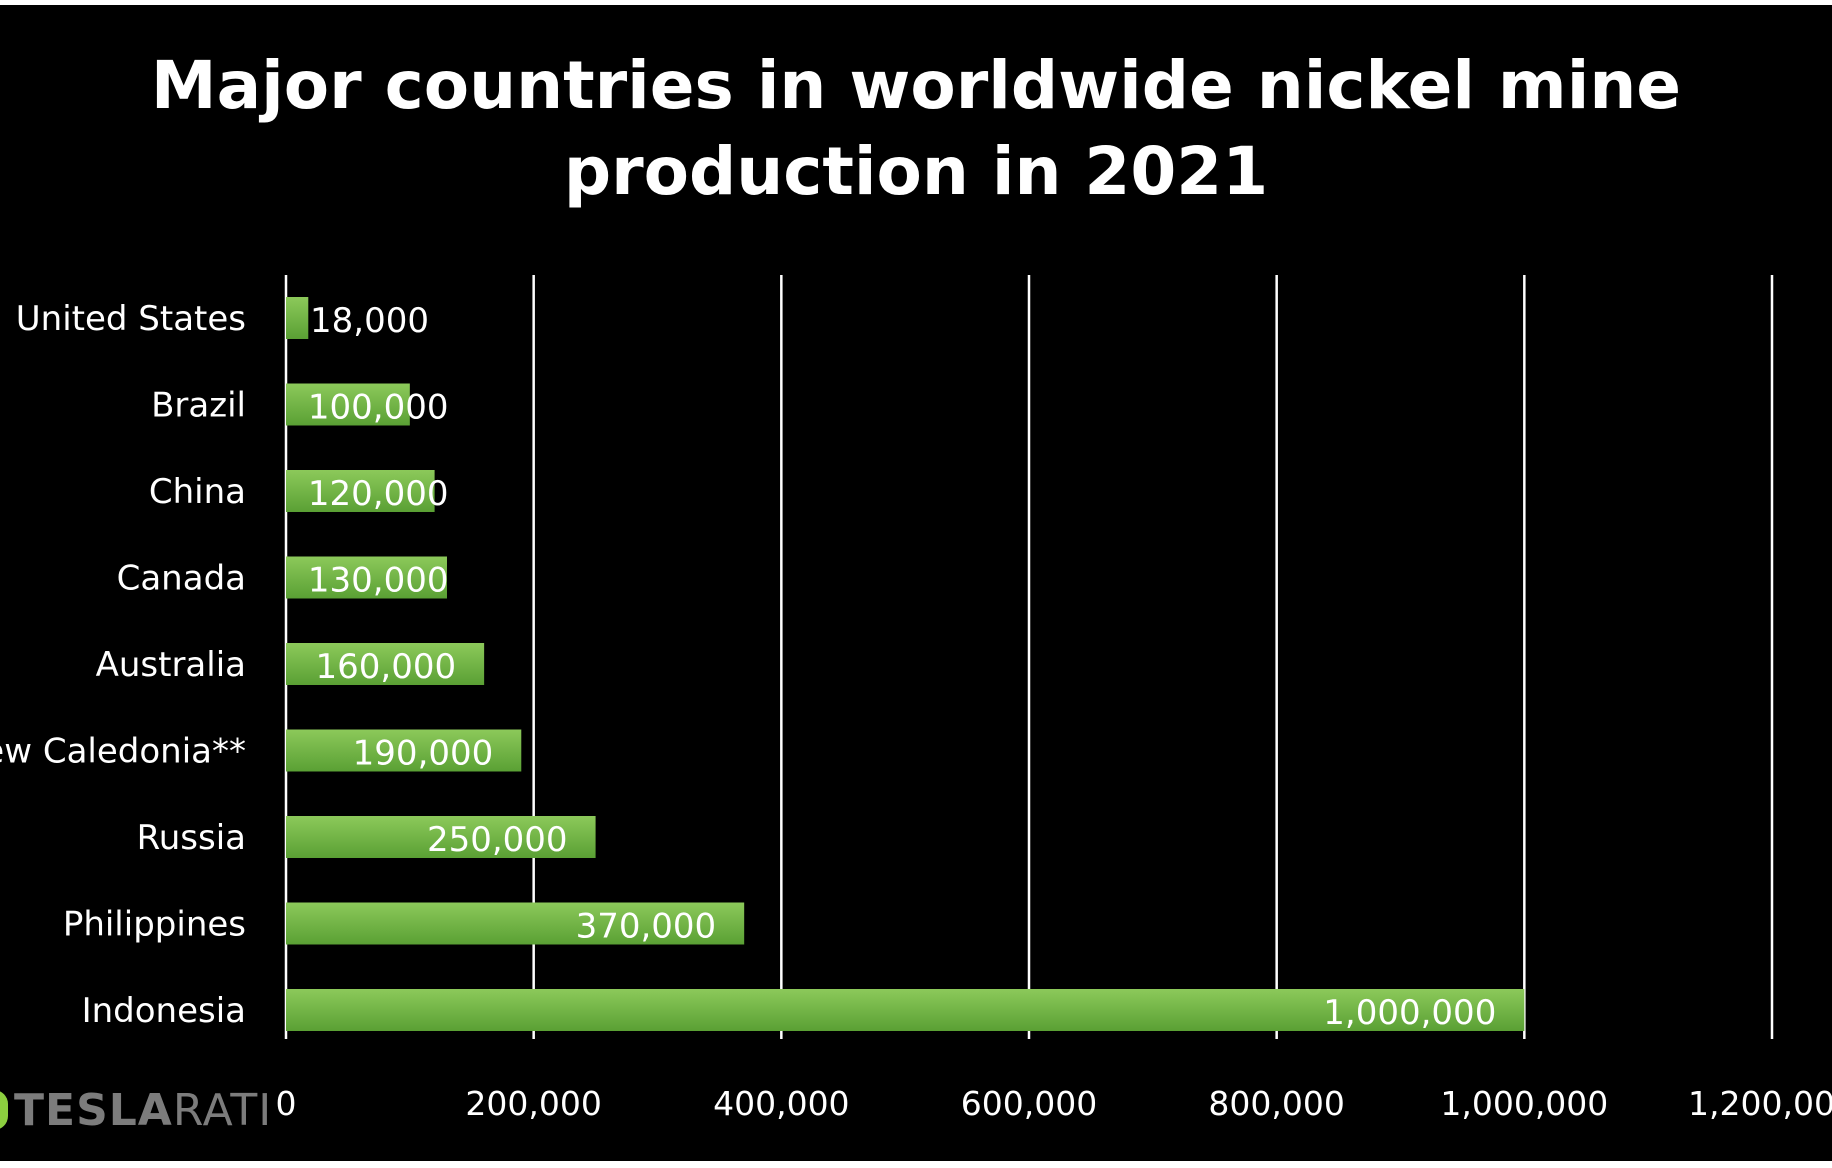  What do you see at coordinates (1409, 1013) in the screenshot?
I see `data-label-8: 1,000,000` at bounding box center [1409, 1013].